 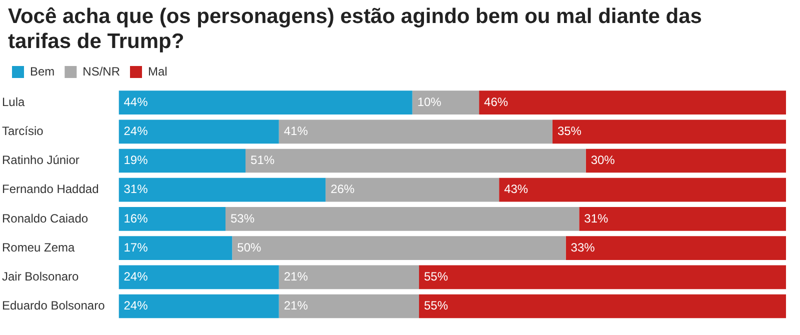 I want to click on data-label: 33%, so click(x=583, y=247).